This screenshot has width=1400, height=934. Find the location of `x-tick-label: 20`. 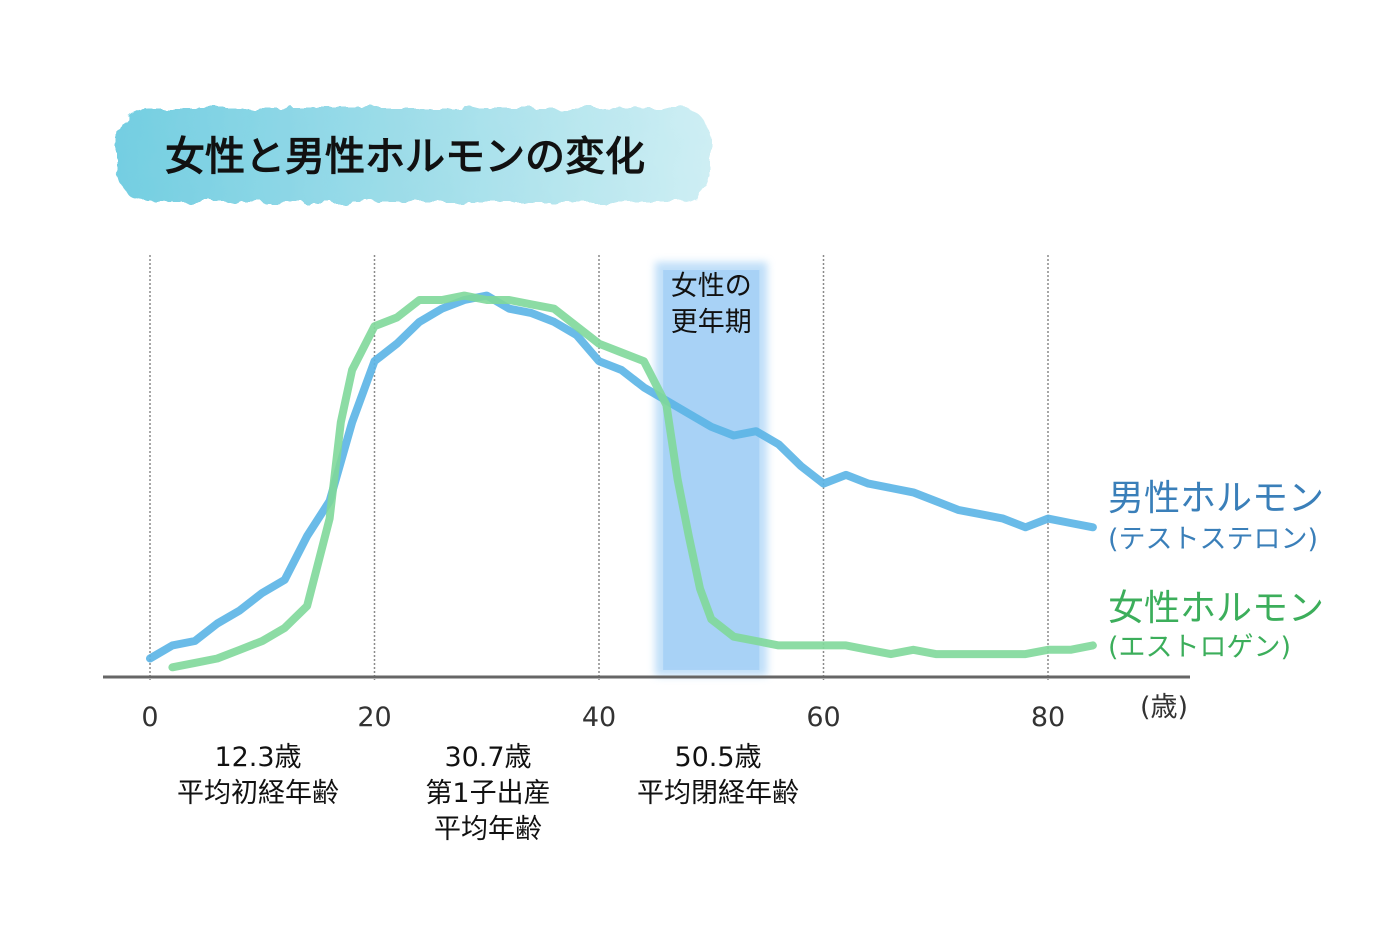

x-tick-label: 20 is located at coordinates (374, 717).